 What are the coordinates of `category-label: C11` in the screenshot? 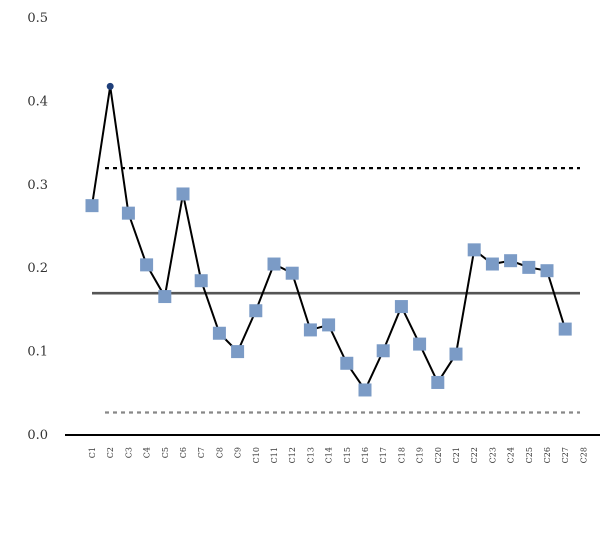 It's located at (274, 455).